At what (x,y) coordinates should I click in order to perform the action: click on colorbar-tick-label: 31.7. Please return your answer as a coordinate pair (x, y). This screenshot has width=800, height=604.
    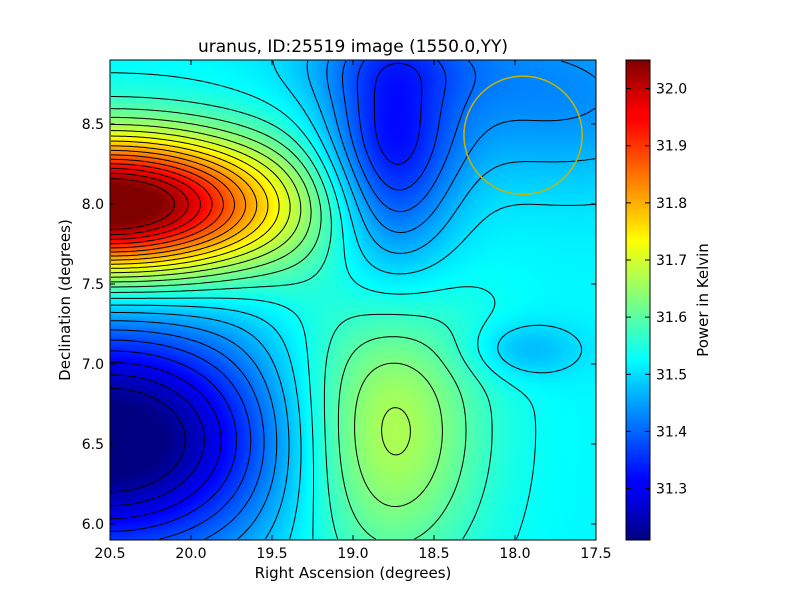
    Looking at the image, I should click on (671, 261).